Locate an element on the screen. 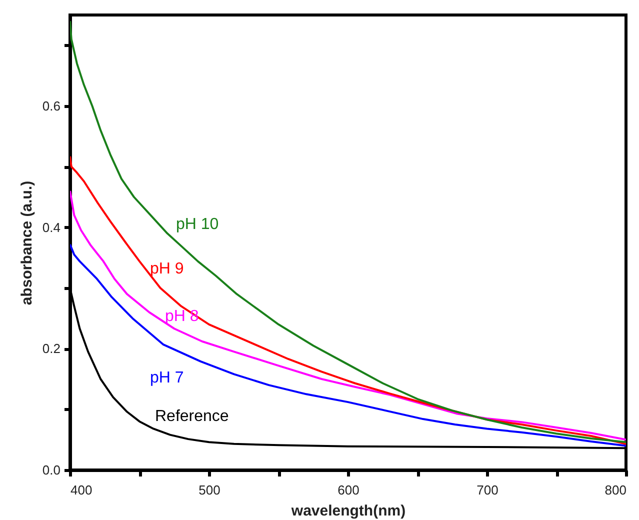 This screenshot has height=520, width=639. x-axis-title: wavelength(nm) is located at coordinates (348, 511).